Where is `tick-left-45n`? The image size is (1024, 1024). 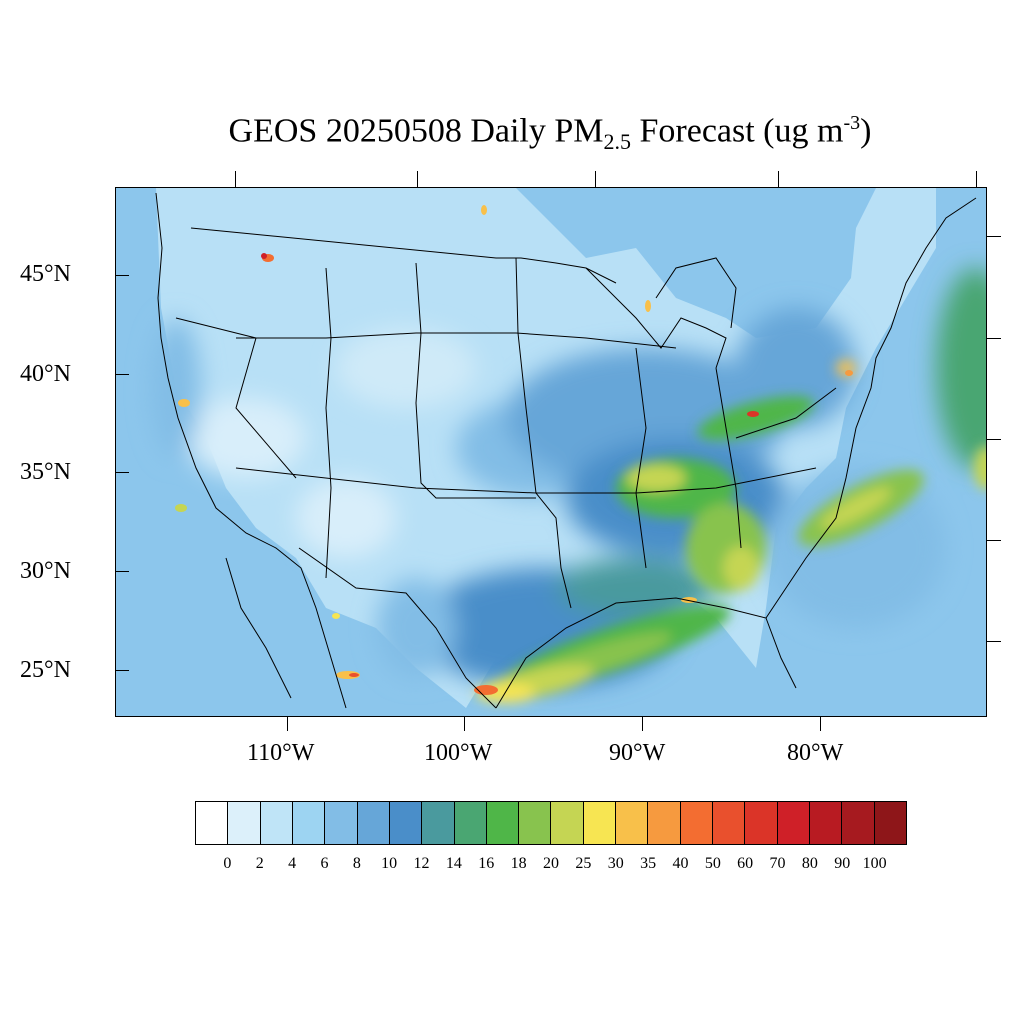
tick-left-45n is located at coordinates (122, 275).